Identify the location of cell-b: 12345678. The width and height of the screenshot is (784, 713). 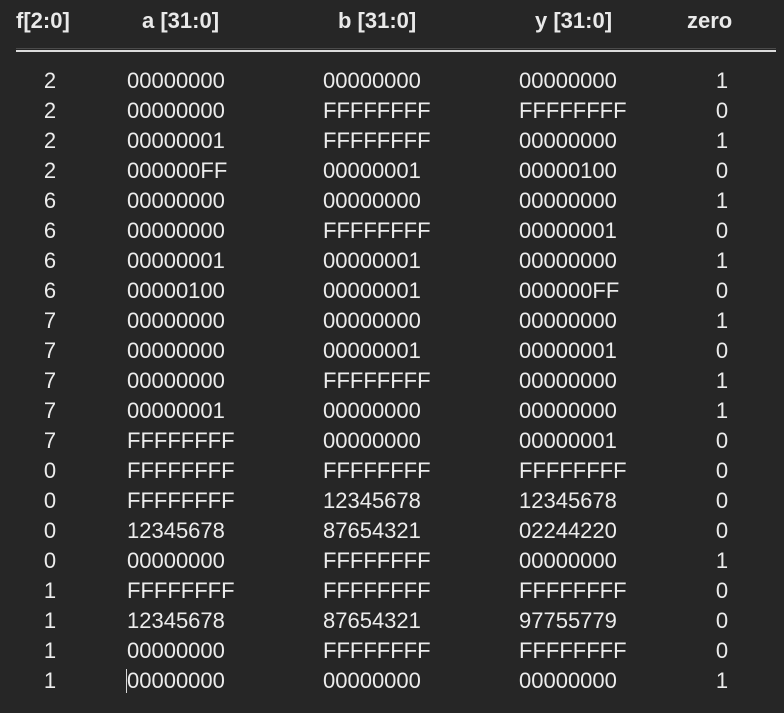
(372, 500).